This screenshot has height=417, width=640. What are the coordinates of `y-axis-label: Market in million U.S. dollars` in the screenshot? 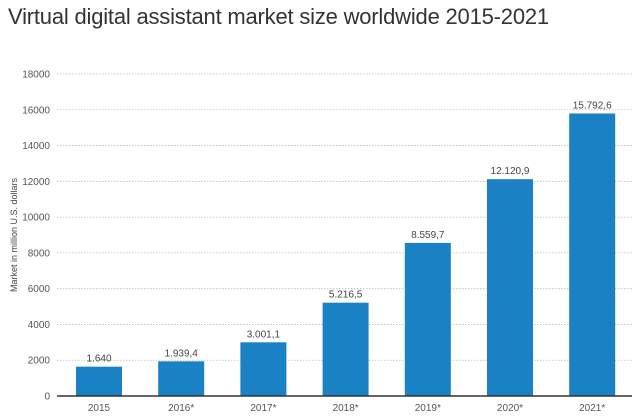 It's located at (14, 234).